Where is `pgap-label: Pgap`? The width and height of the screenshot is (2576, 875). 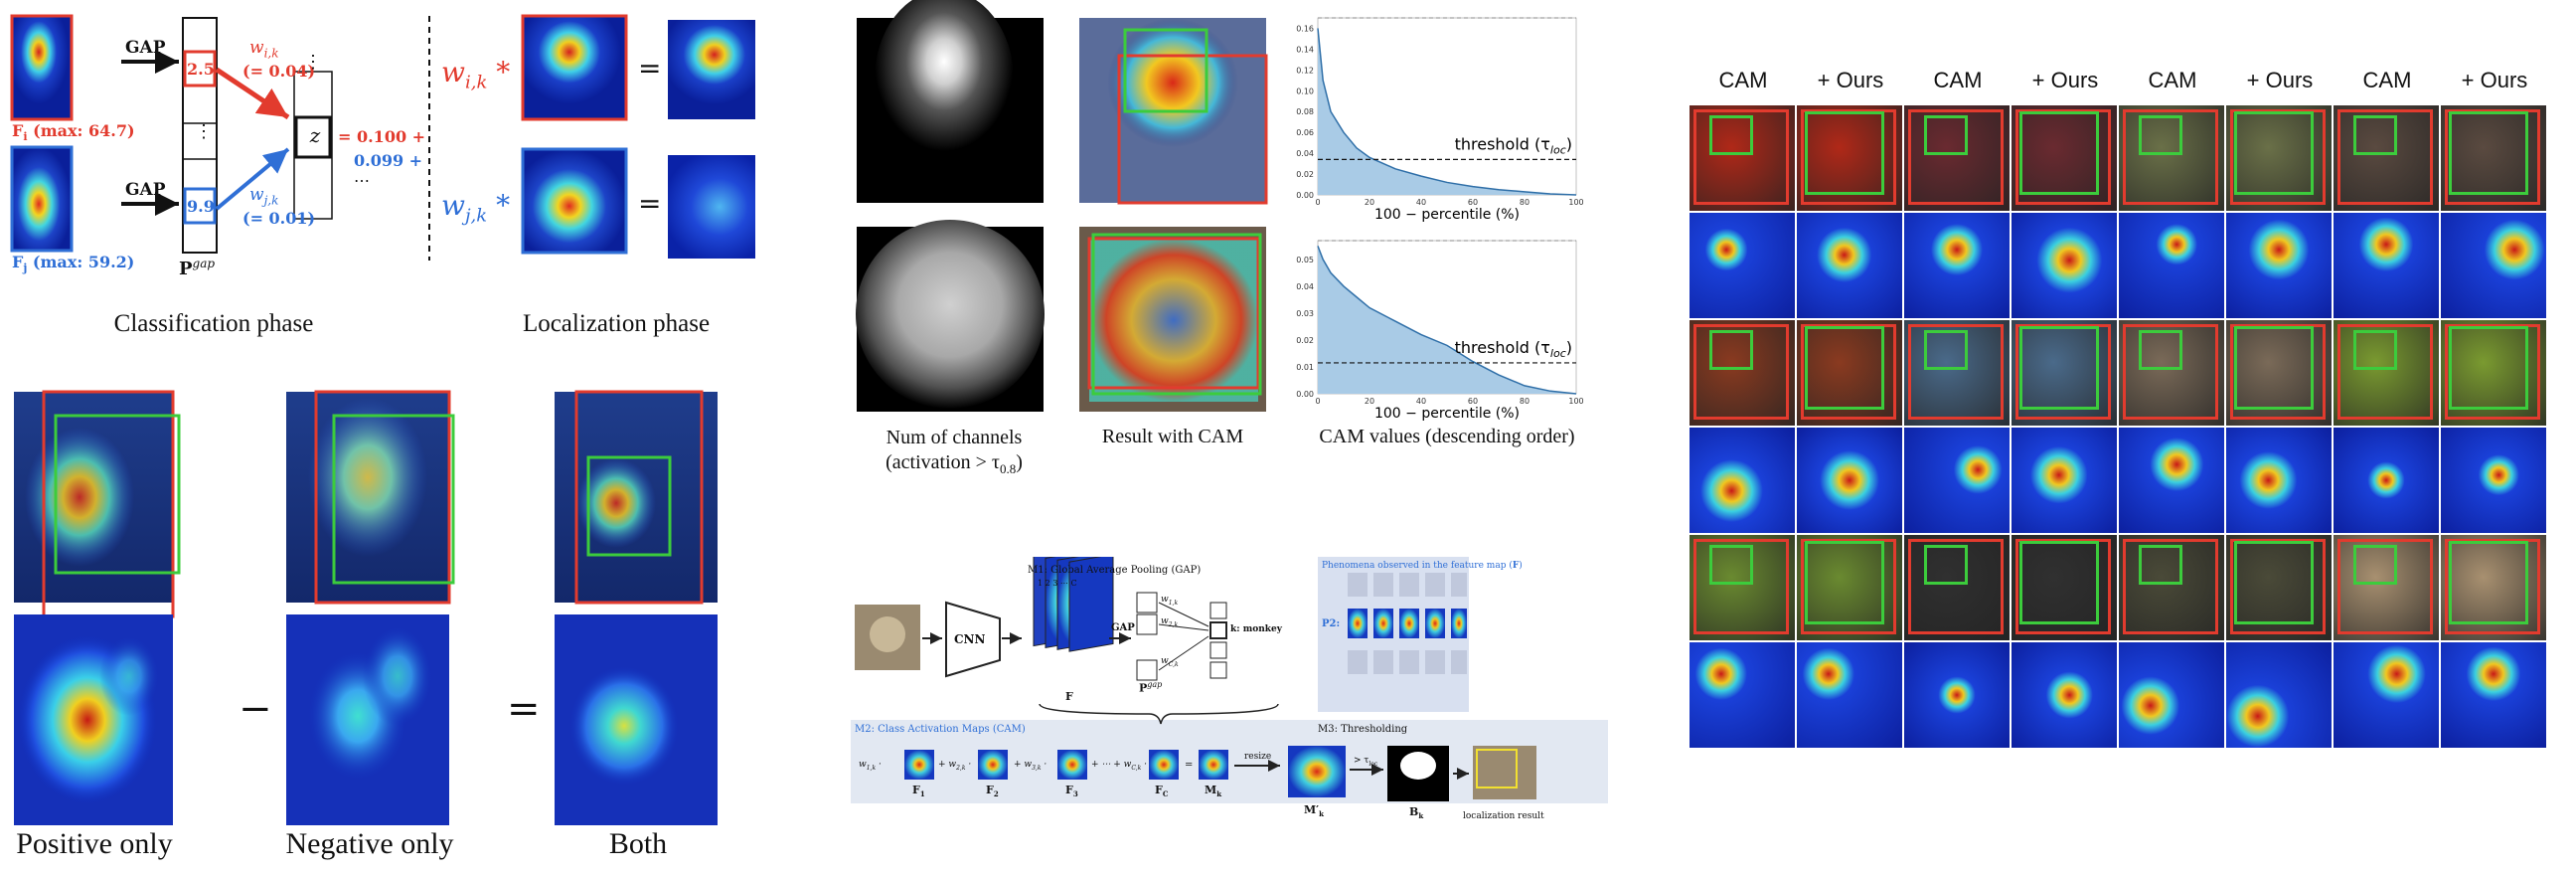 pgap-label: Pgap is located at coordinates (1151, 687).